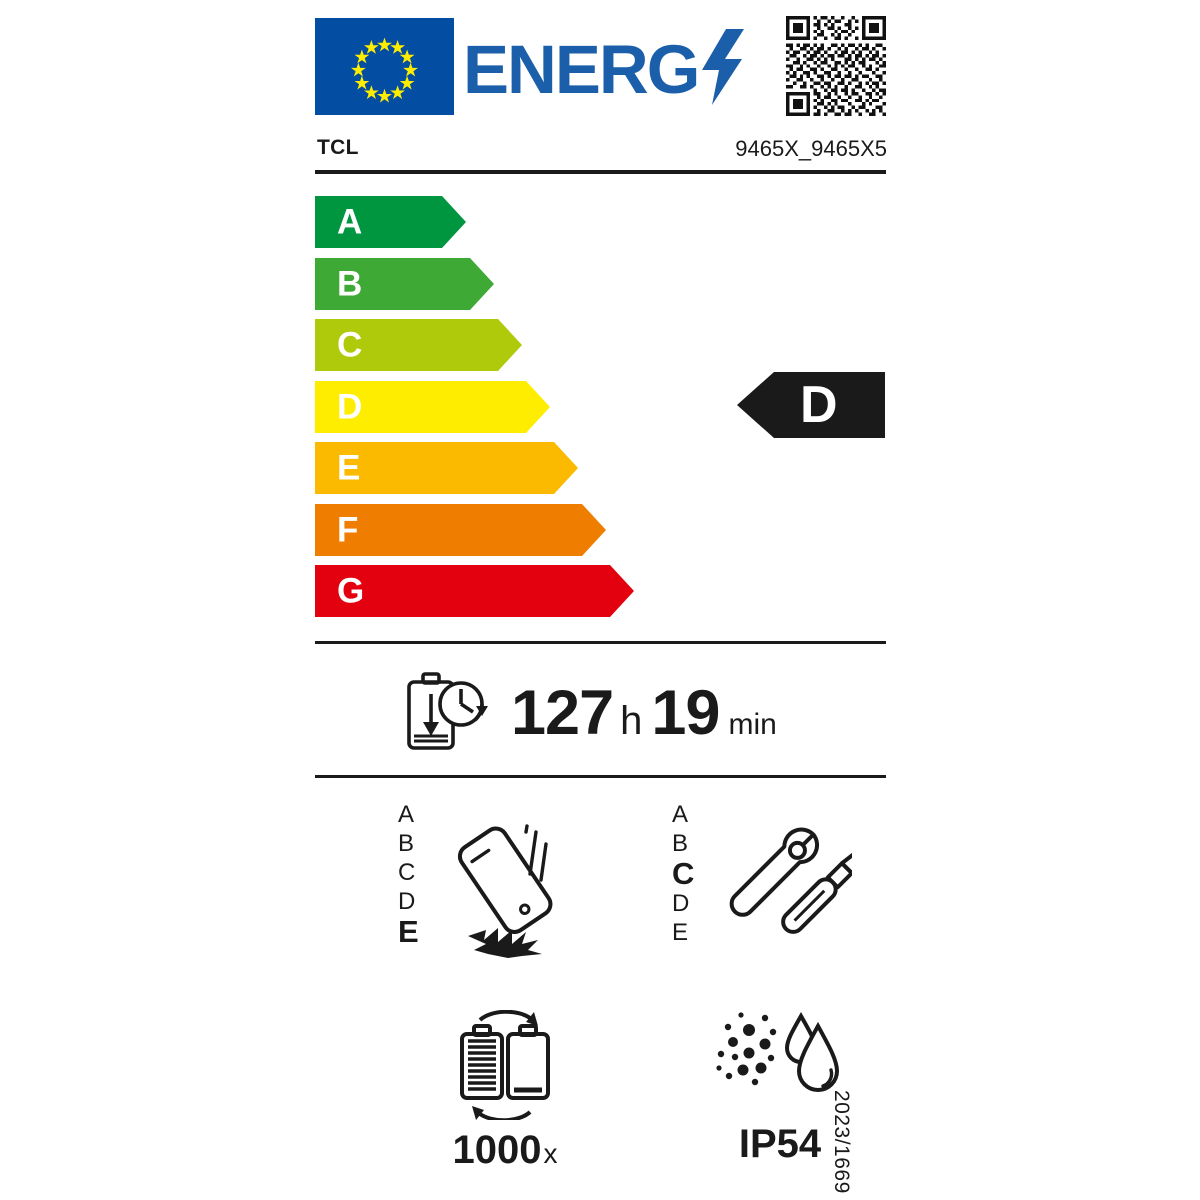 Image resolution: width=1200 pixels, height=1200 pixels. What do you see at coordinates (460, 529) in the screenshot?
I see `energy-class-bar-f: F` at bounding box center [460, 529].